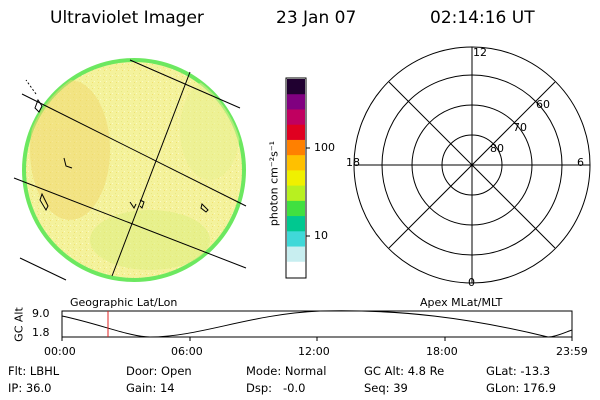  Describe the element at coordinates (461, 302) in the screenshot. I see `apex-grid-label: Apex MLat/MLT` at that location.